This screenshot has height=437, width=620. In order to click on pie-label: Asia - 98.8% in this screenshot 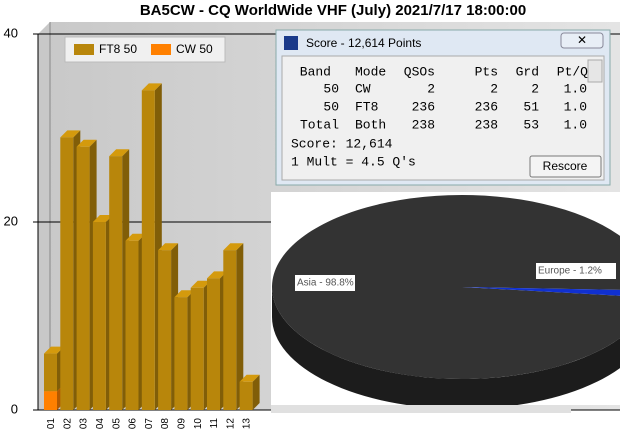, I will do `click(325, 283)`.